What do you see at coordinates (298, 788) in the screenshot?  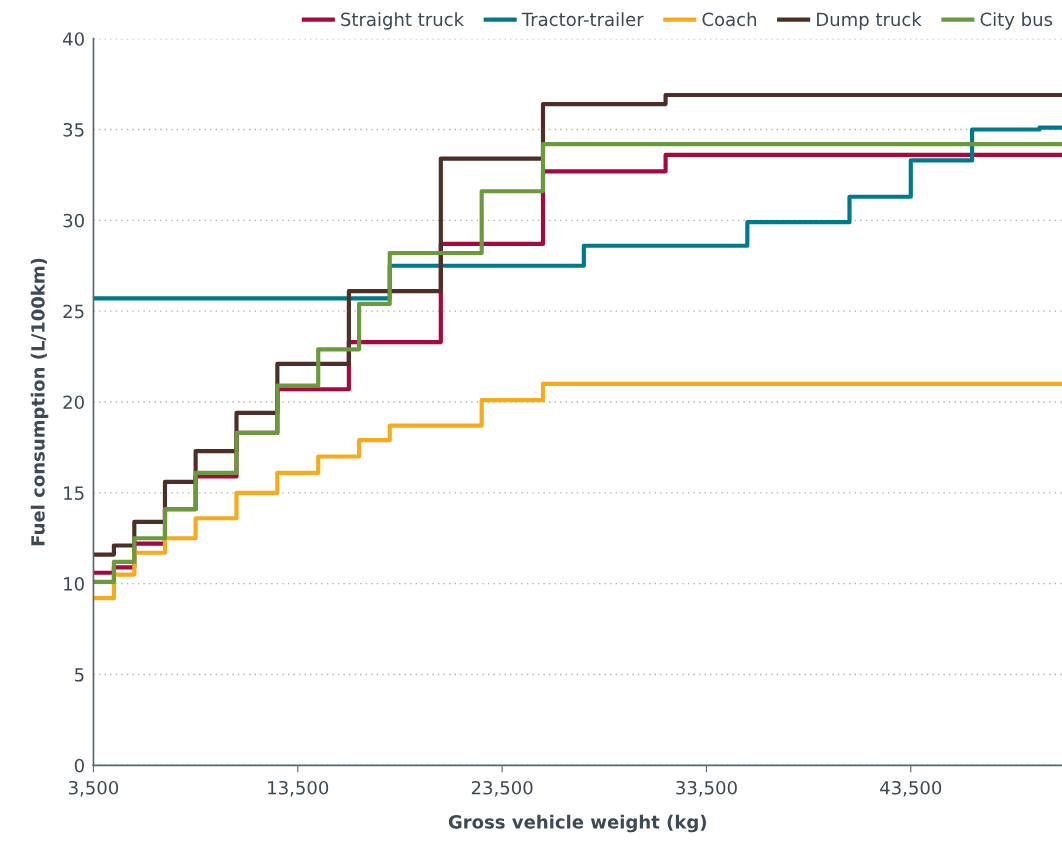 I see `x-tick-label: 13,500` at bounding box center [298, 788].